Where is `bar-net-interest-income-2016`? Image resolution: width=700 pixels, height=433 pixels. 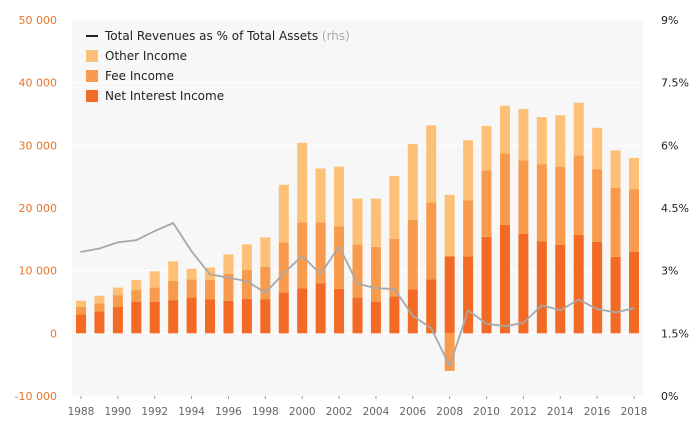 bar-net-interest-income-2016 is located at coordinates (597, 287).